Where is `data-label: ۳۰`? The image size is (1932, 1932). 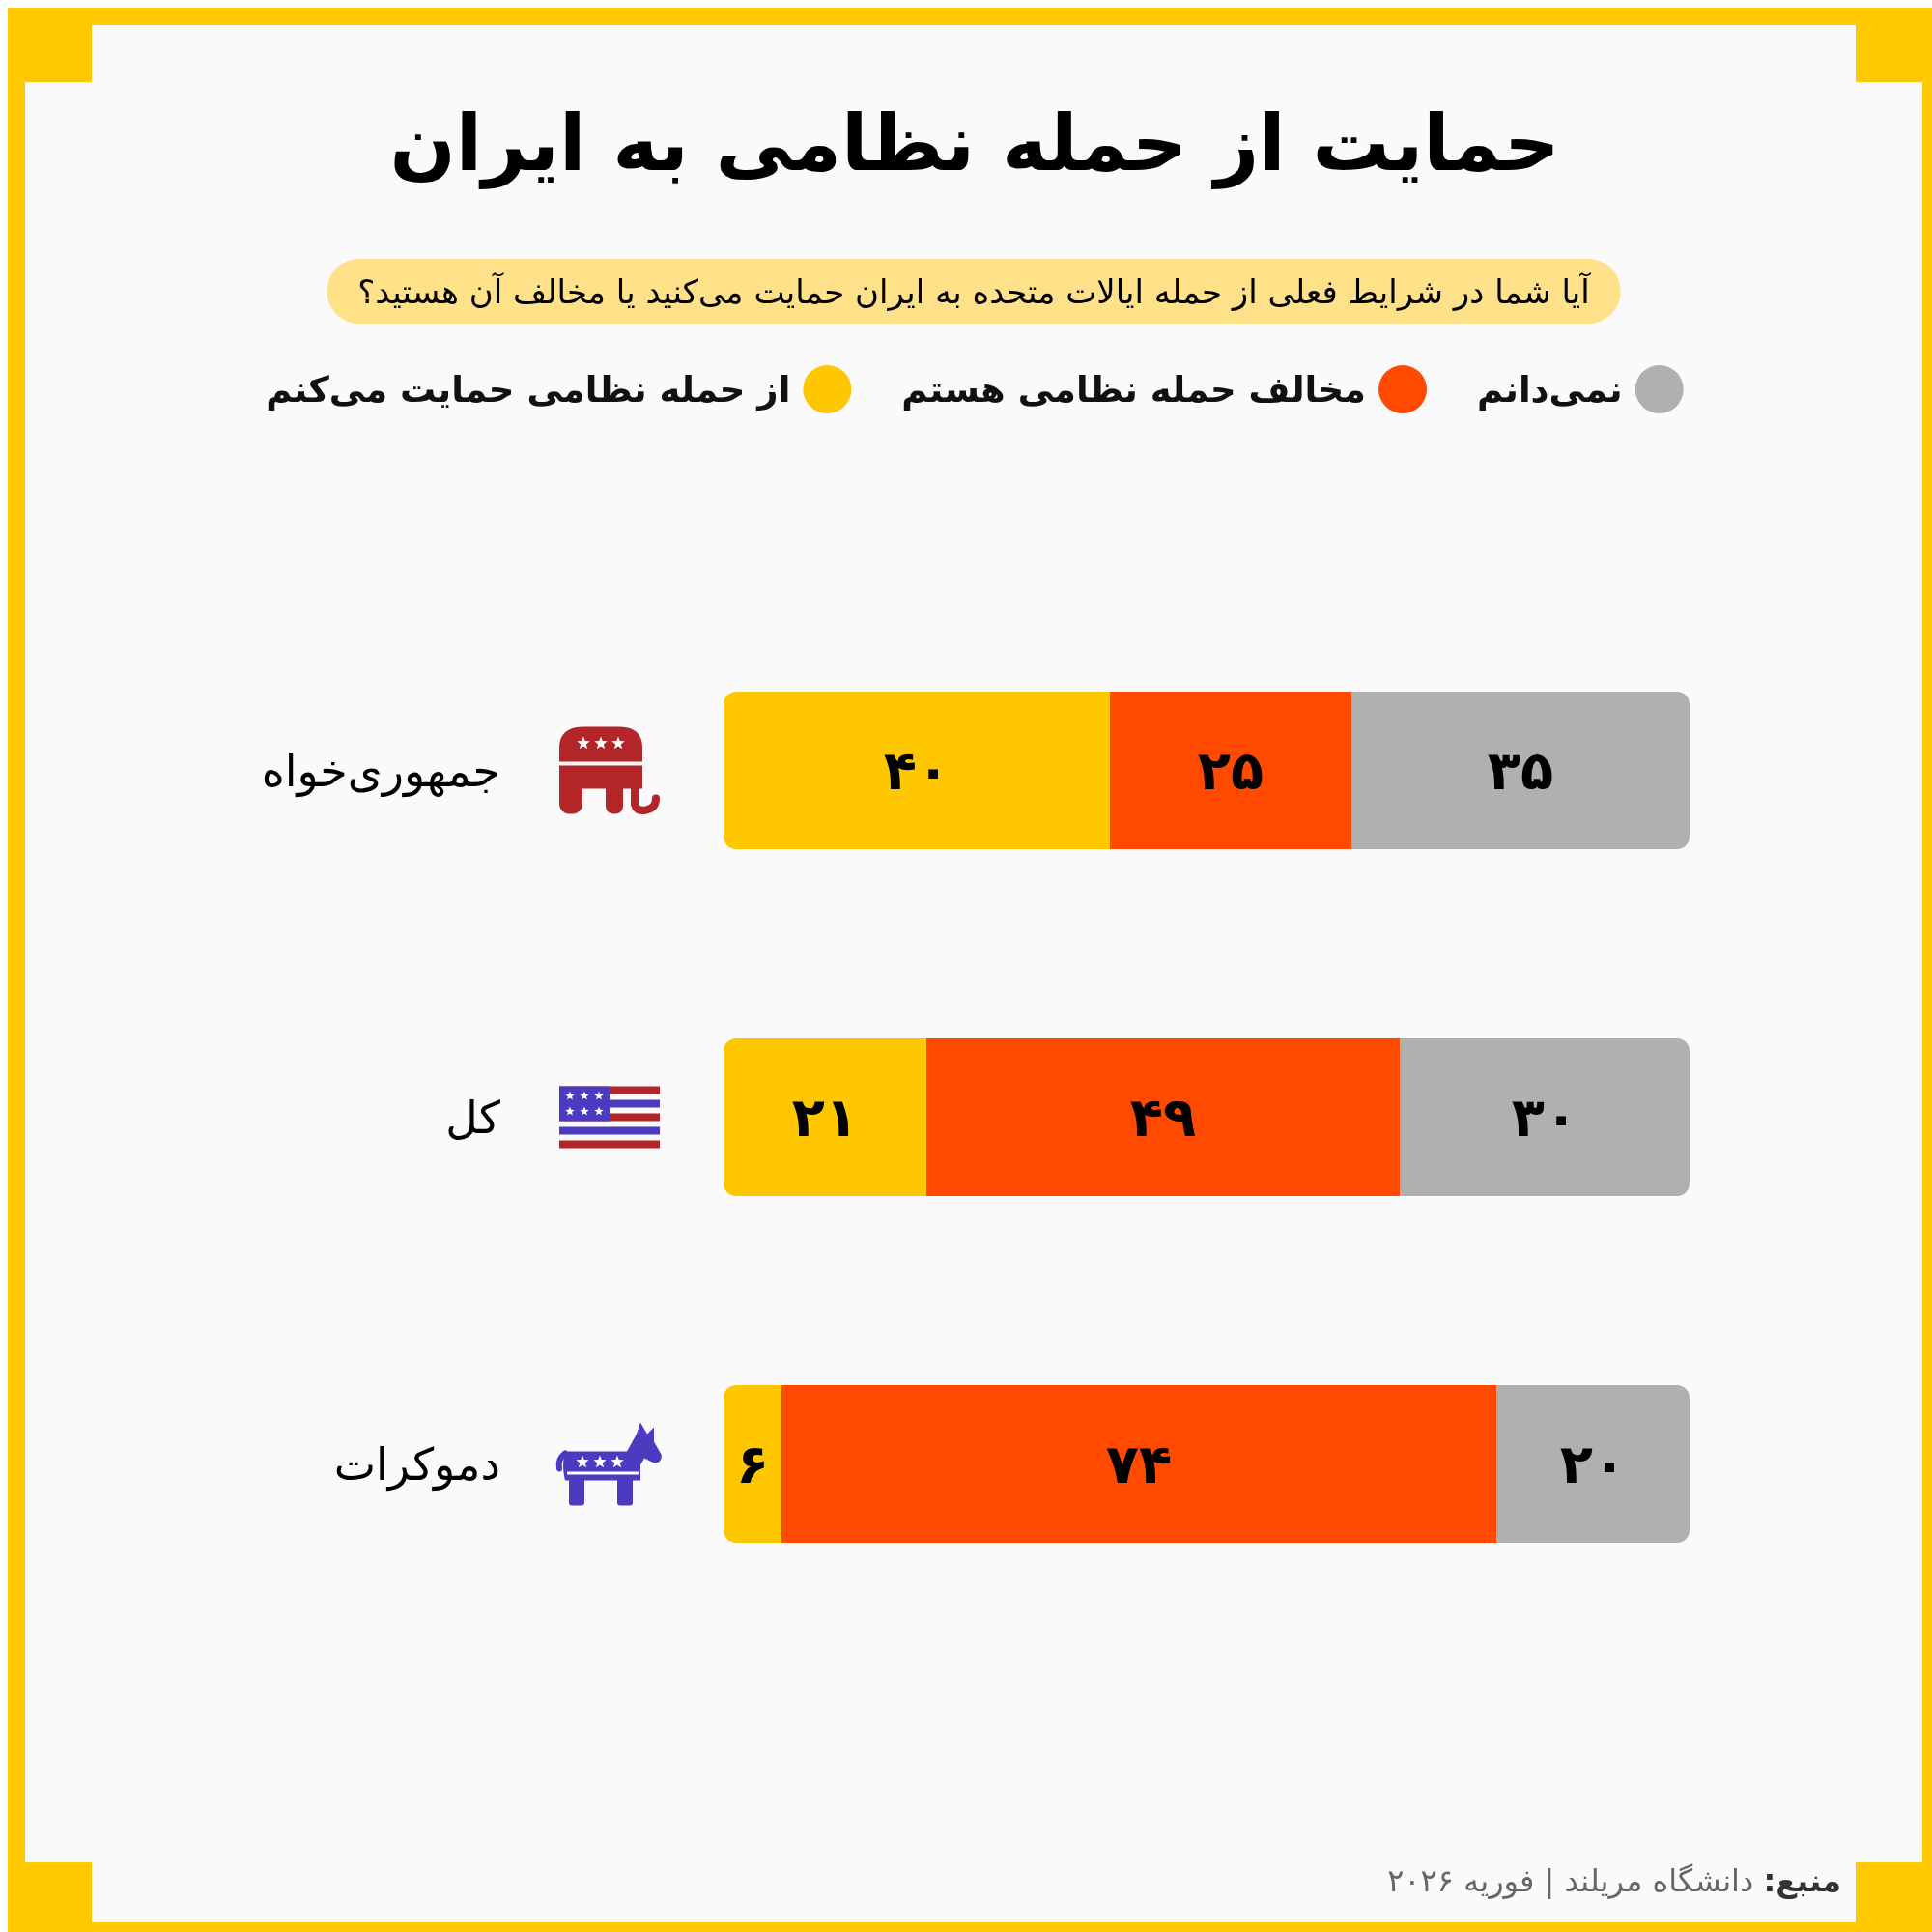
data-label: ۳۰ is located at coordinates (1544, 1117).